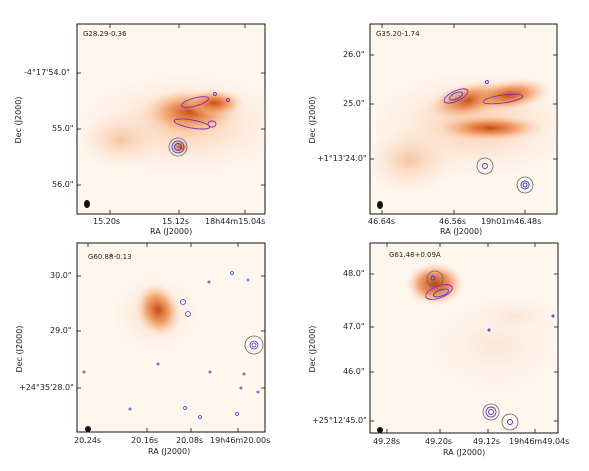 The width and height of the screenshot is (589, 471). Describe the element at coordinates (380, 430) in the screenshot. I see `panel-g61-beam` at that location.